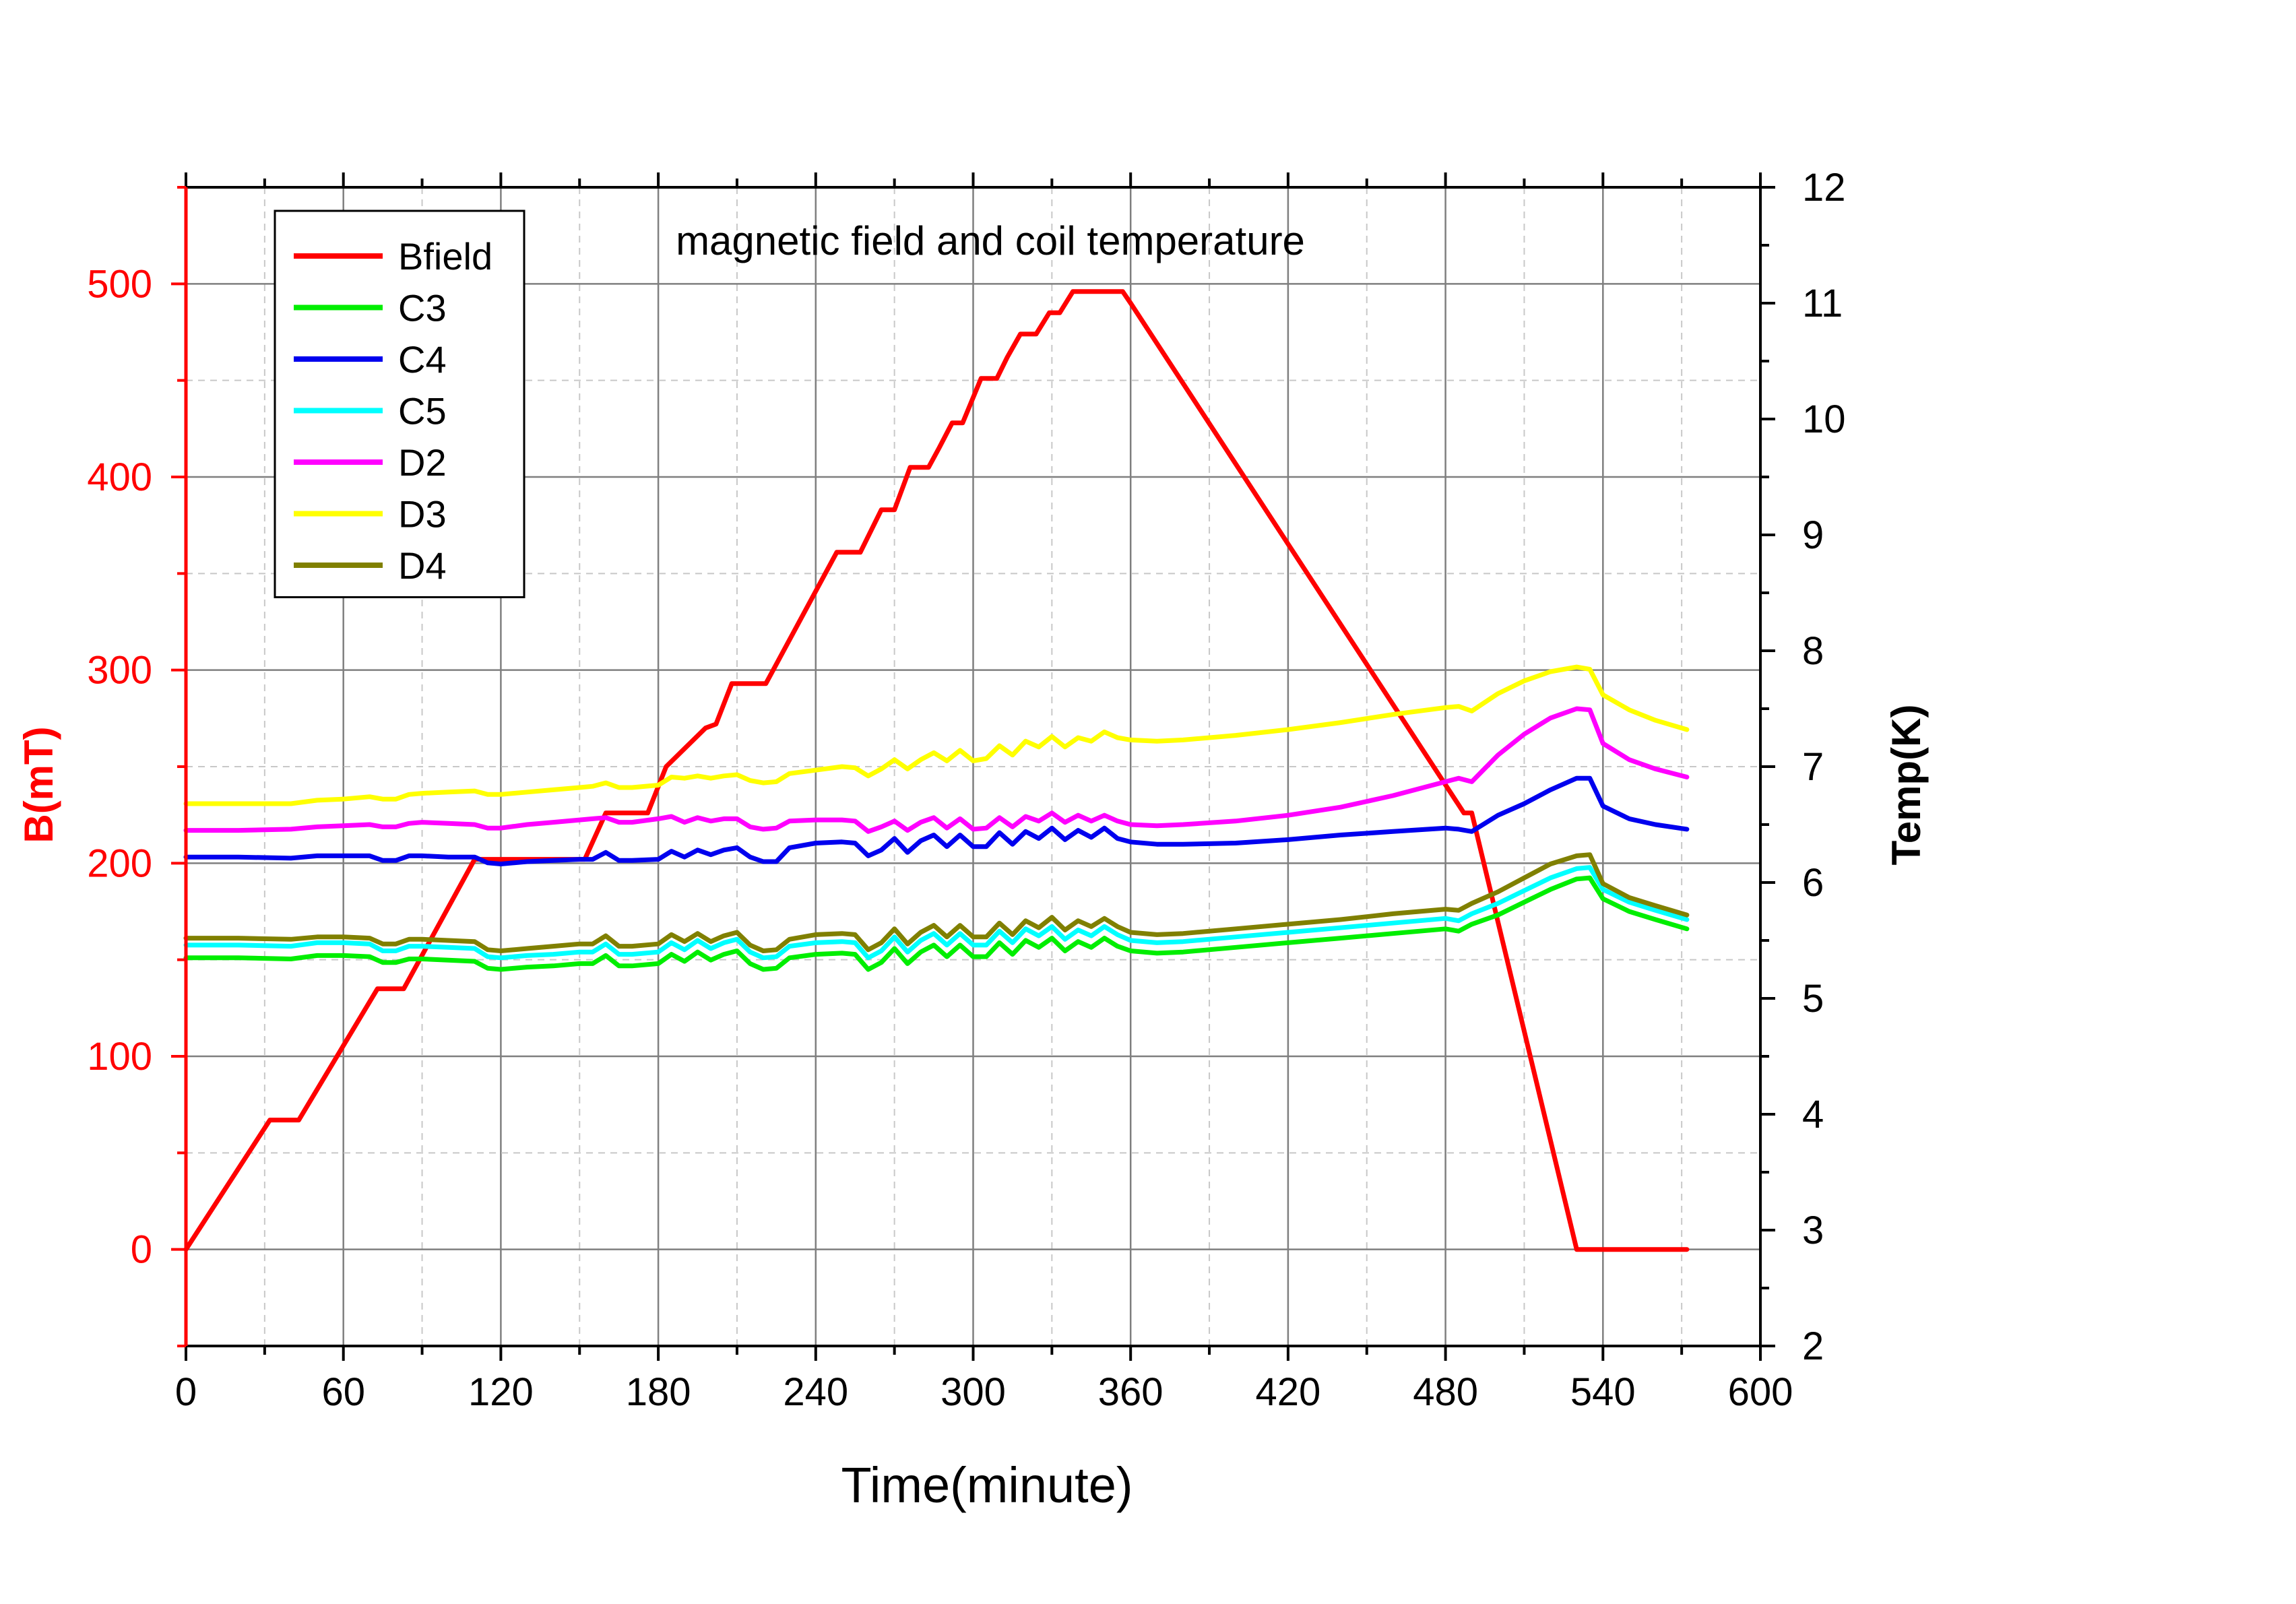  Describe the element at coordinates (1445, 1392) in the screenshot. I see `x-tick-label: 480` at that location.